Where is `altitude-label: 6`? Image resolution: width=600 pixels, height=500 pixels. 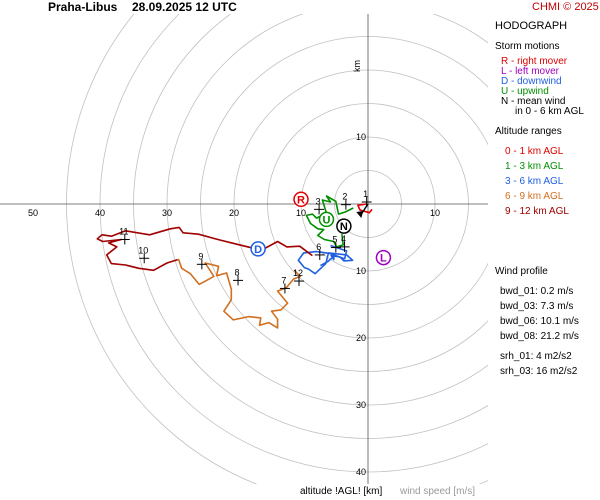
altitude-label: 6 is located at coordinates (318, 247).